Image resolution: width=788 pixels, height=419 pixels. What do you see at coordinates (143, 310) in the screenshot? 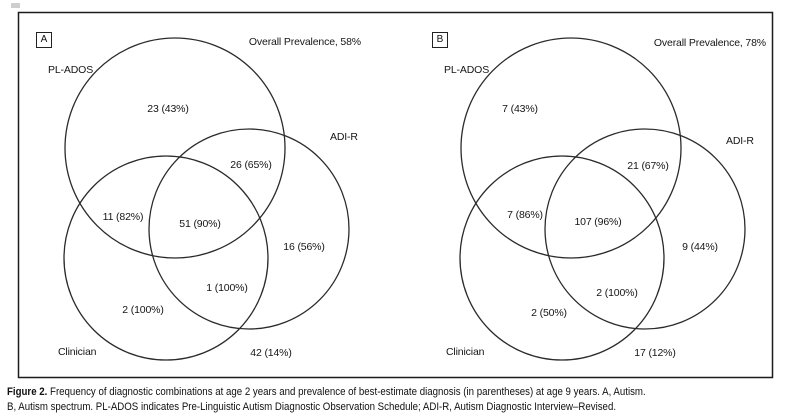
I see `venn-a-region-clin-only: 2 (100%)` at bounding box center [143, 310].